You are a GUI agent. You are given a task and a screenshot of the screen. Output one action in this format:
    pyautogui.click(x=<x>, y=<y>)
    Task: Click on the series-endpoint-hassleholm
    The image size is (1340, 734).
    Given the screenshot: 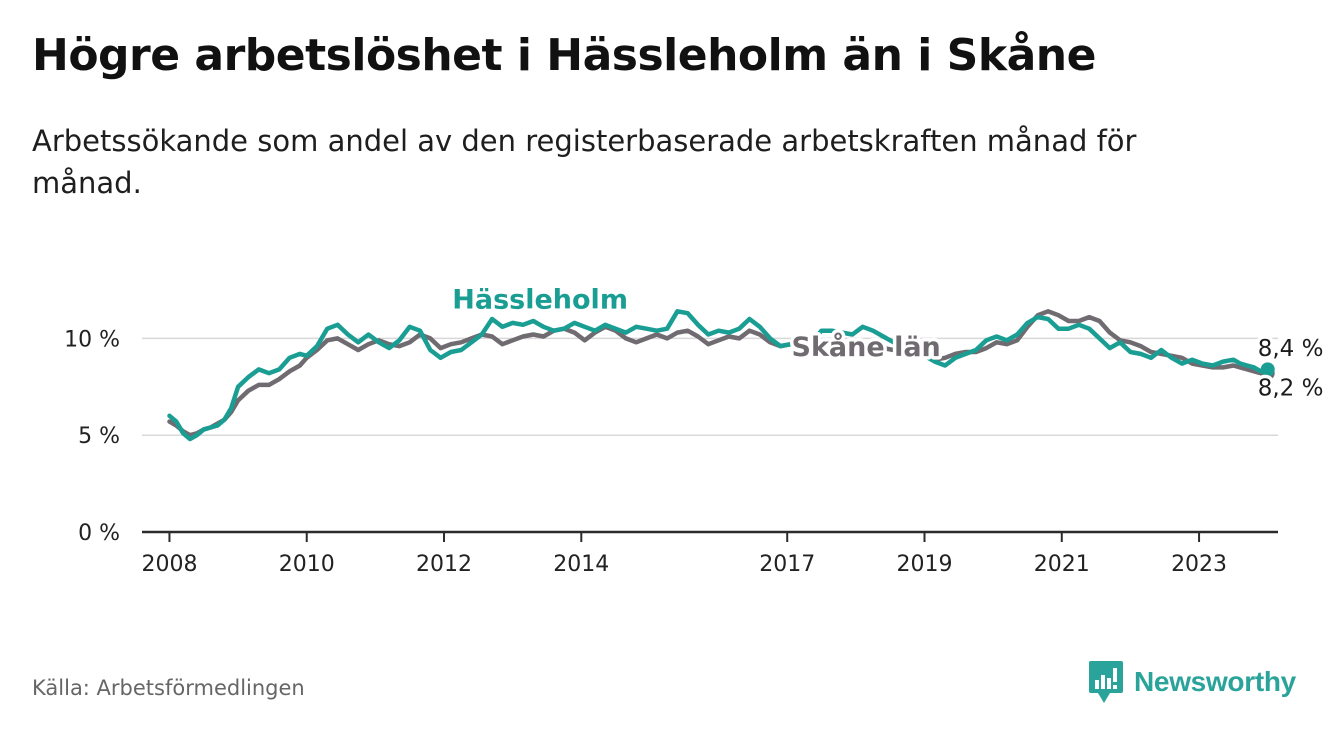 What is the action you would take?
    pyautogui.click(x=1267, y=369)
    